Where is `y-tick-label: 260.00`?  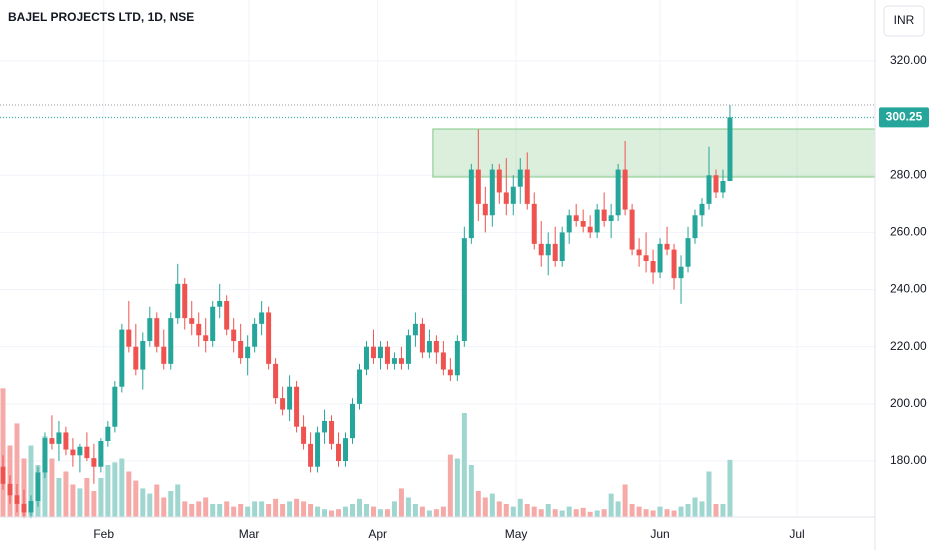 y-tick-label: 260.00 is located at coordinates (908, 232).